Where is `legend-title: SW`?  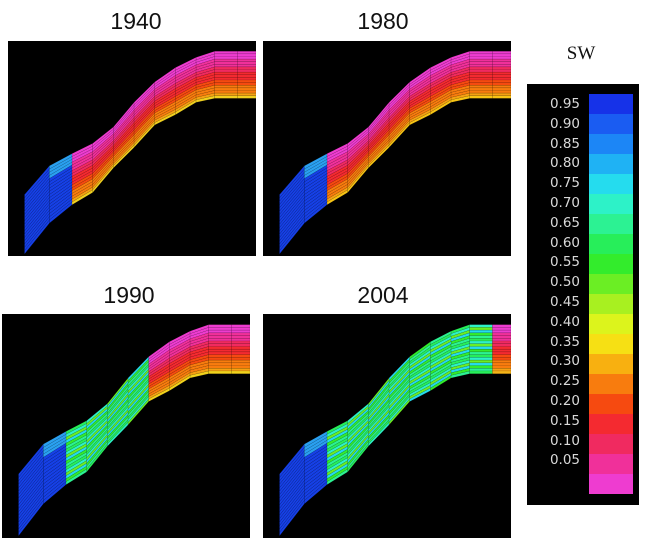 legend-title: SW is located at coordinates (581, 53).